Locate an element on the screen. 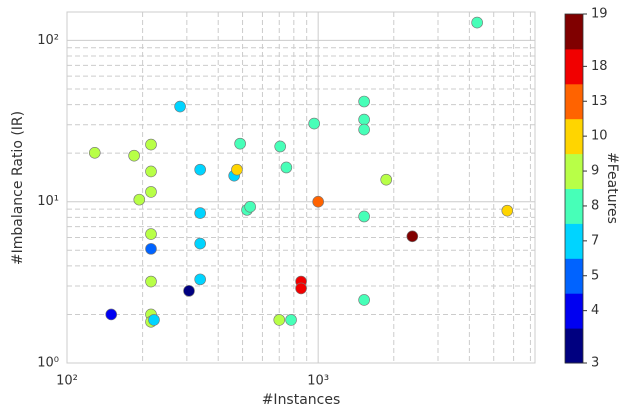 The height and width of the screenshot is (412, 619). y-tick-label: 10⁰ is located at coordinates (48, 363).